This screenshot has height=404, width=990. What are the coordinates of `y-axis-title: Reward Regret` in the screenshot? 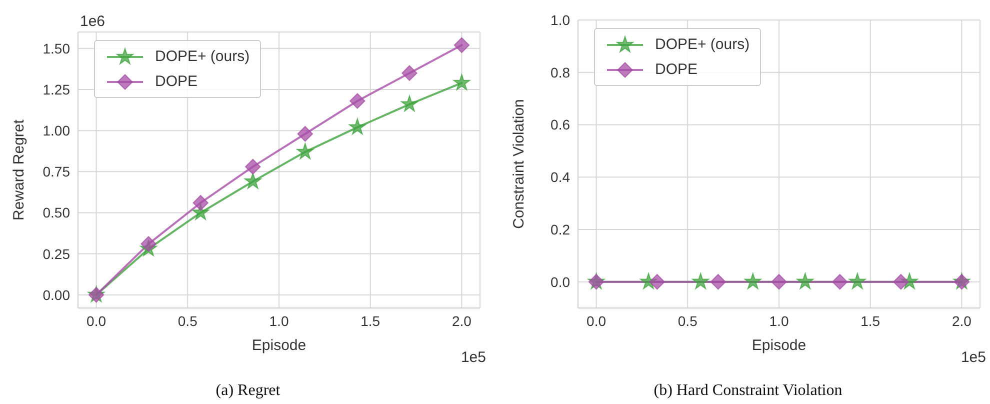 It's located at (19, 169).